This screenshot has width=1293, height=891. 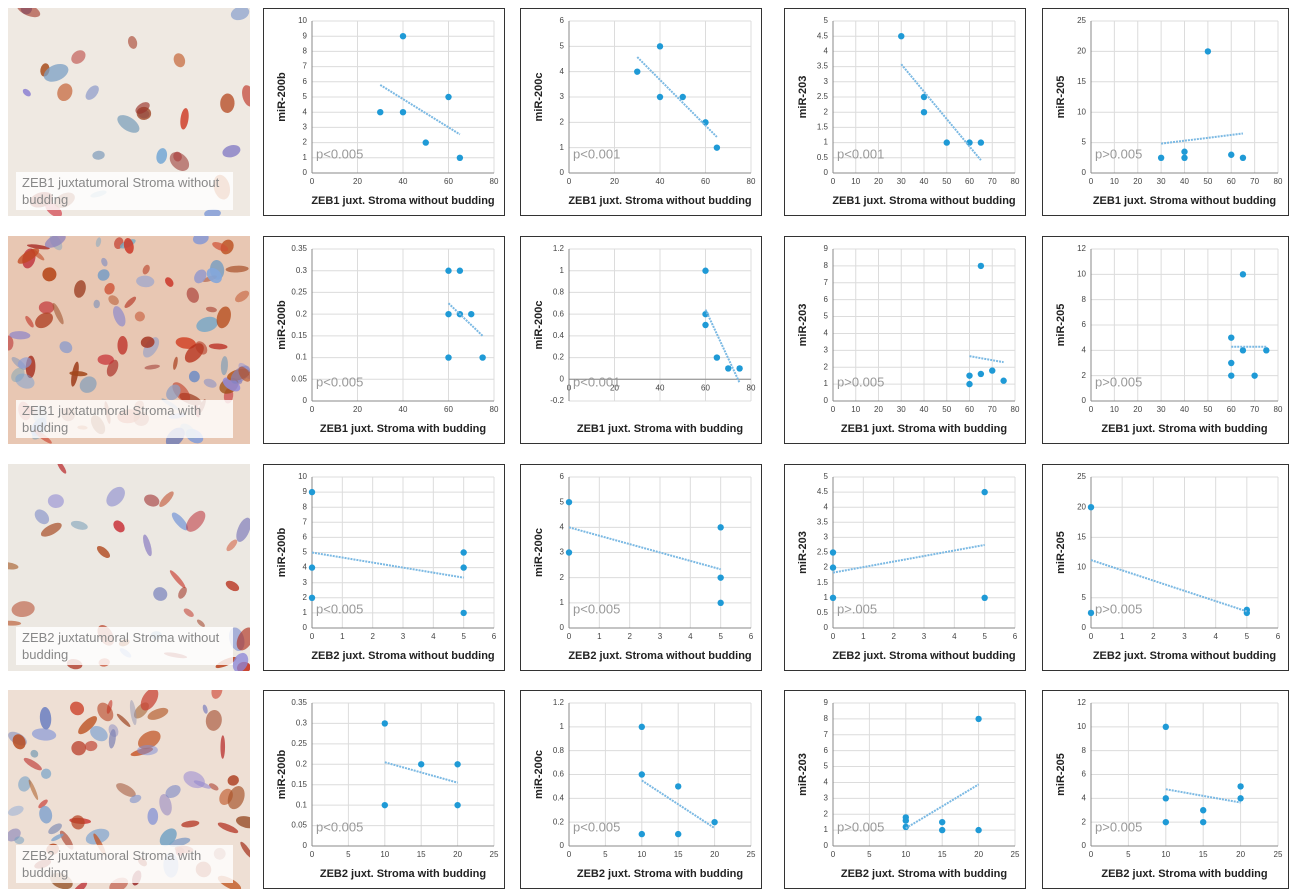 I want to click on x-tick-label: 15, so click(x=942, y=854).